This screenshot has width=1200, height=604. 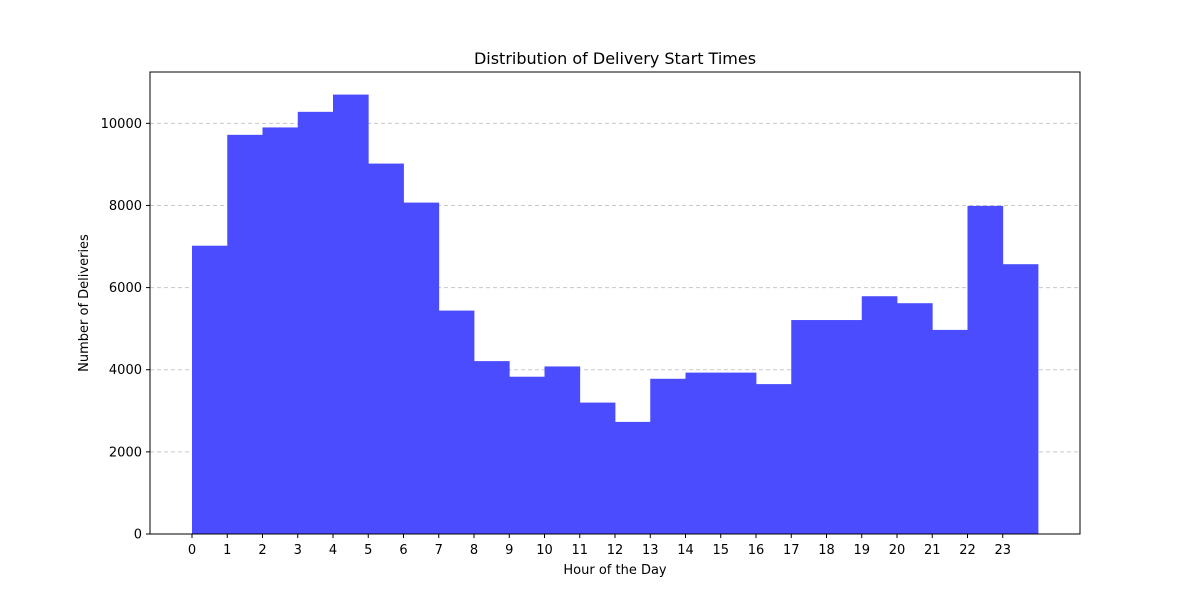 I want to click on y-tick-label: 10000, so click(x=121, y=124).